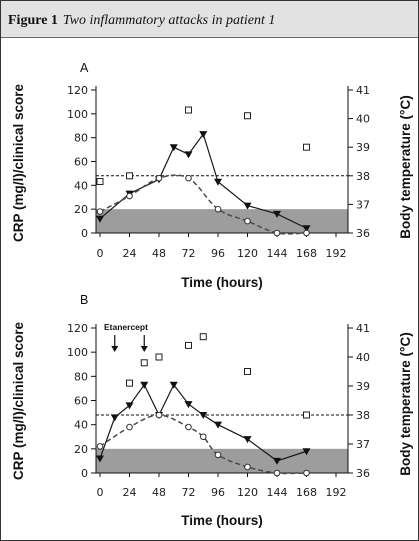  I want to click on annotation-label: Etanercept, so click(126, 327).